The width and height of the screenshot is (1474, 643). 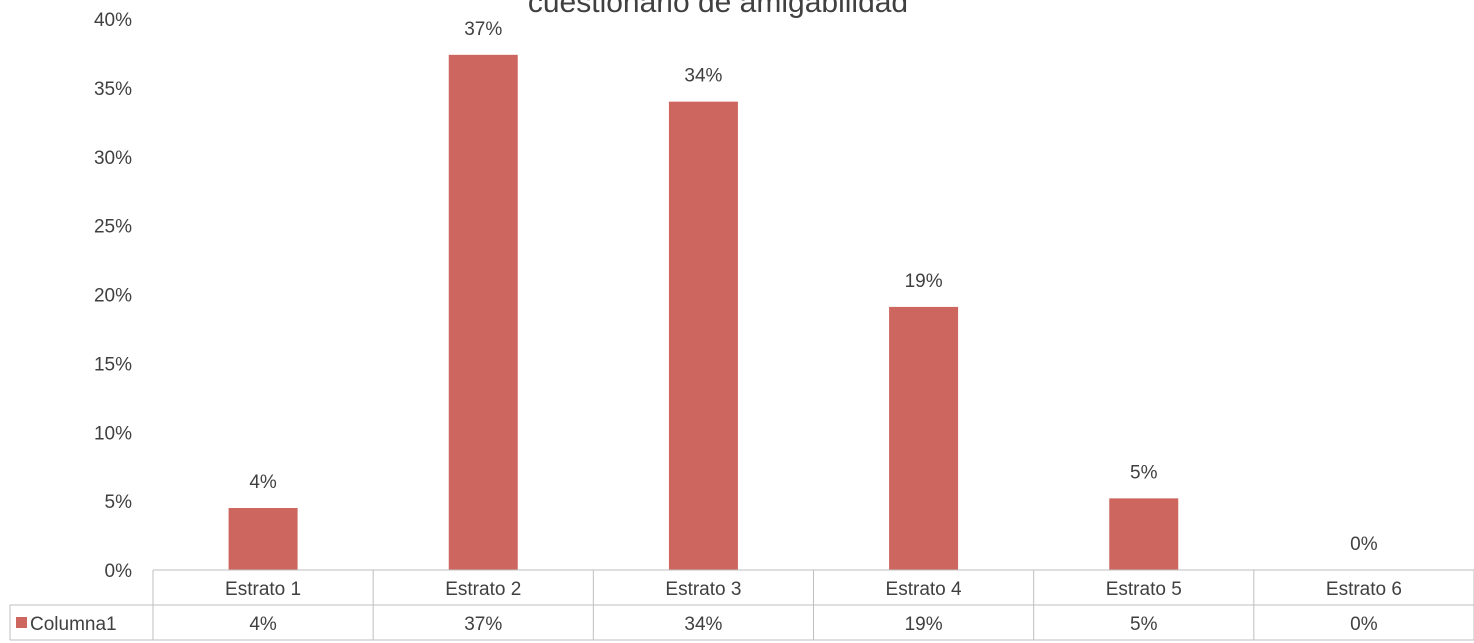 I want to click on x-tick-label: Estrato 3, so click(x=703, y=589).